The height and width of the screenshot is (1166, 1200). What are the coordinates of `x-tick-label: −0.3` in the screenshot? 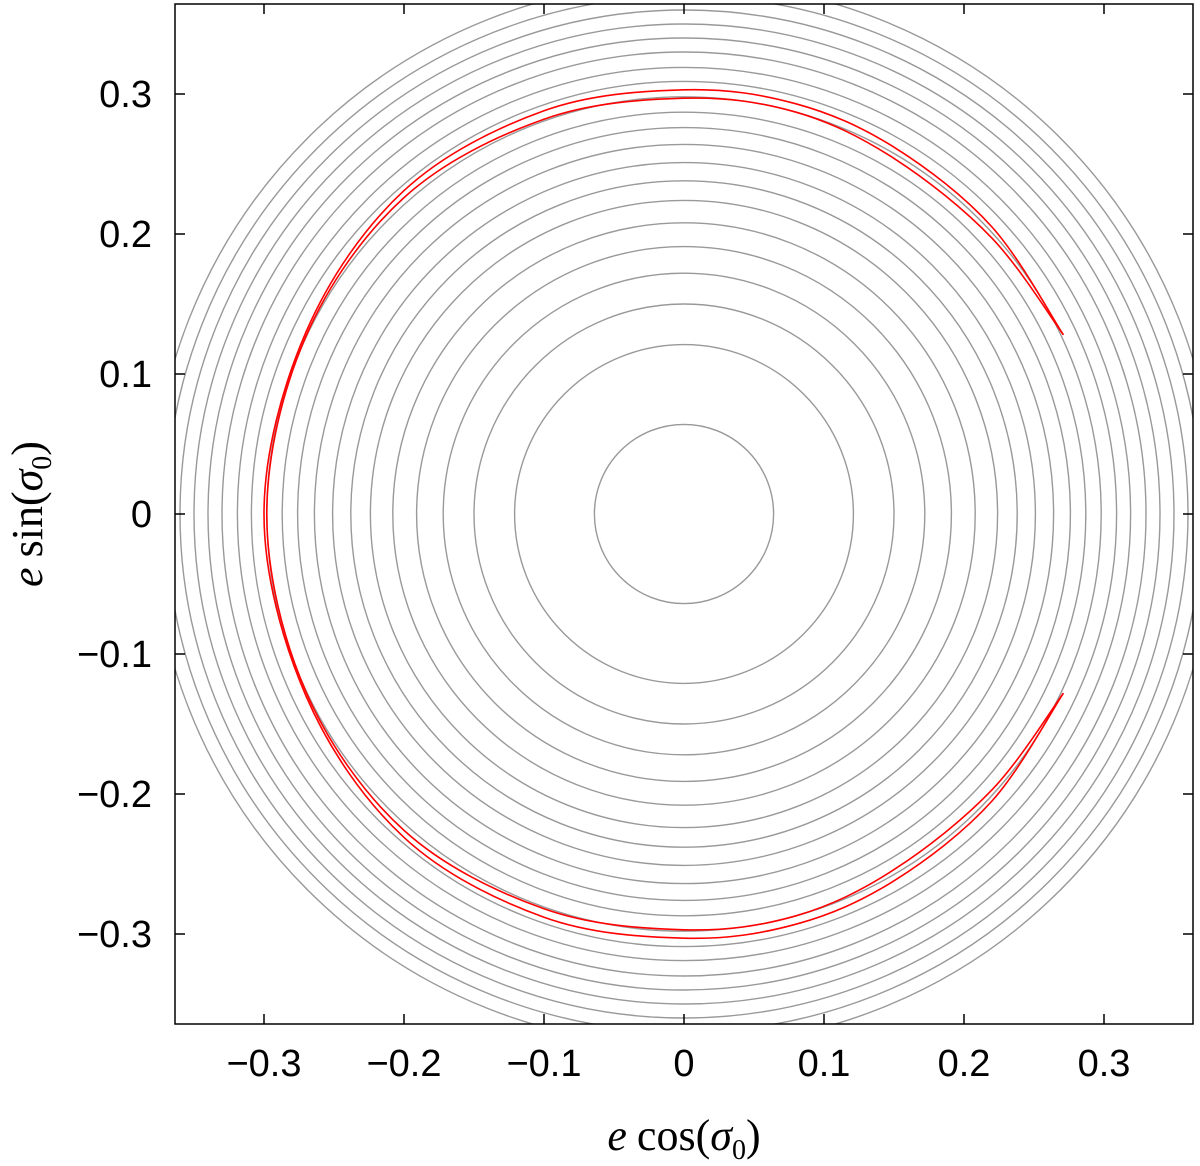 It's located at (263, 1064).